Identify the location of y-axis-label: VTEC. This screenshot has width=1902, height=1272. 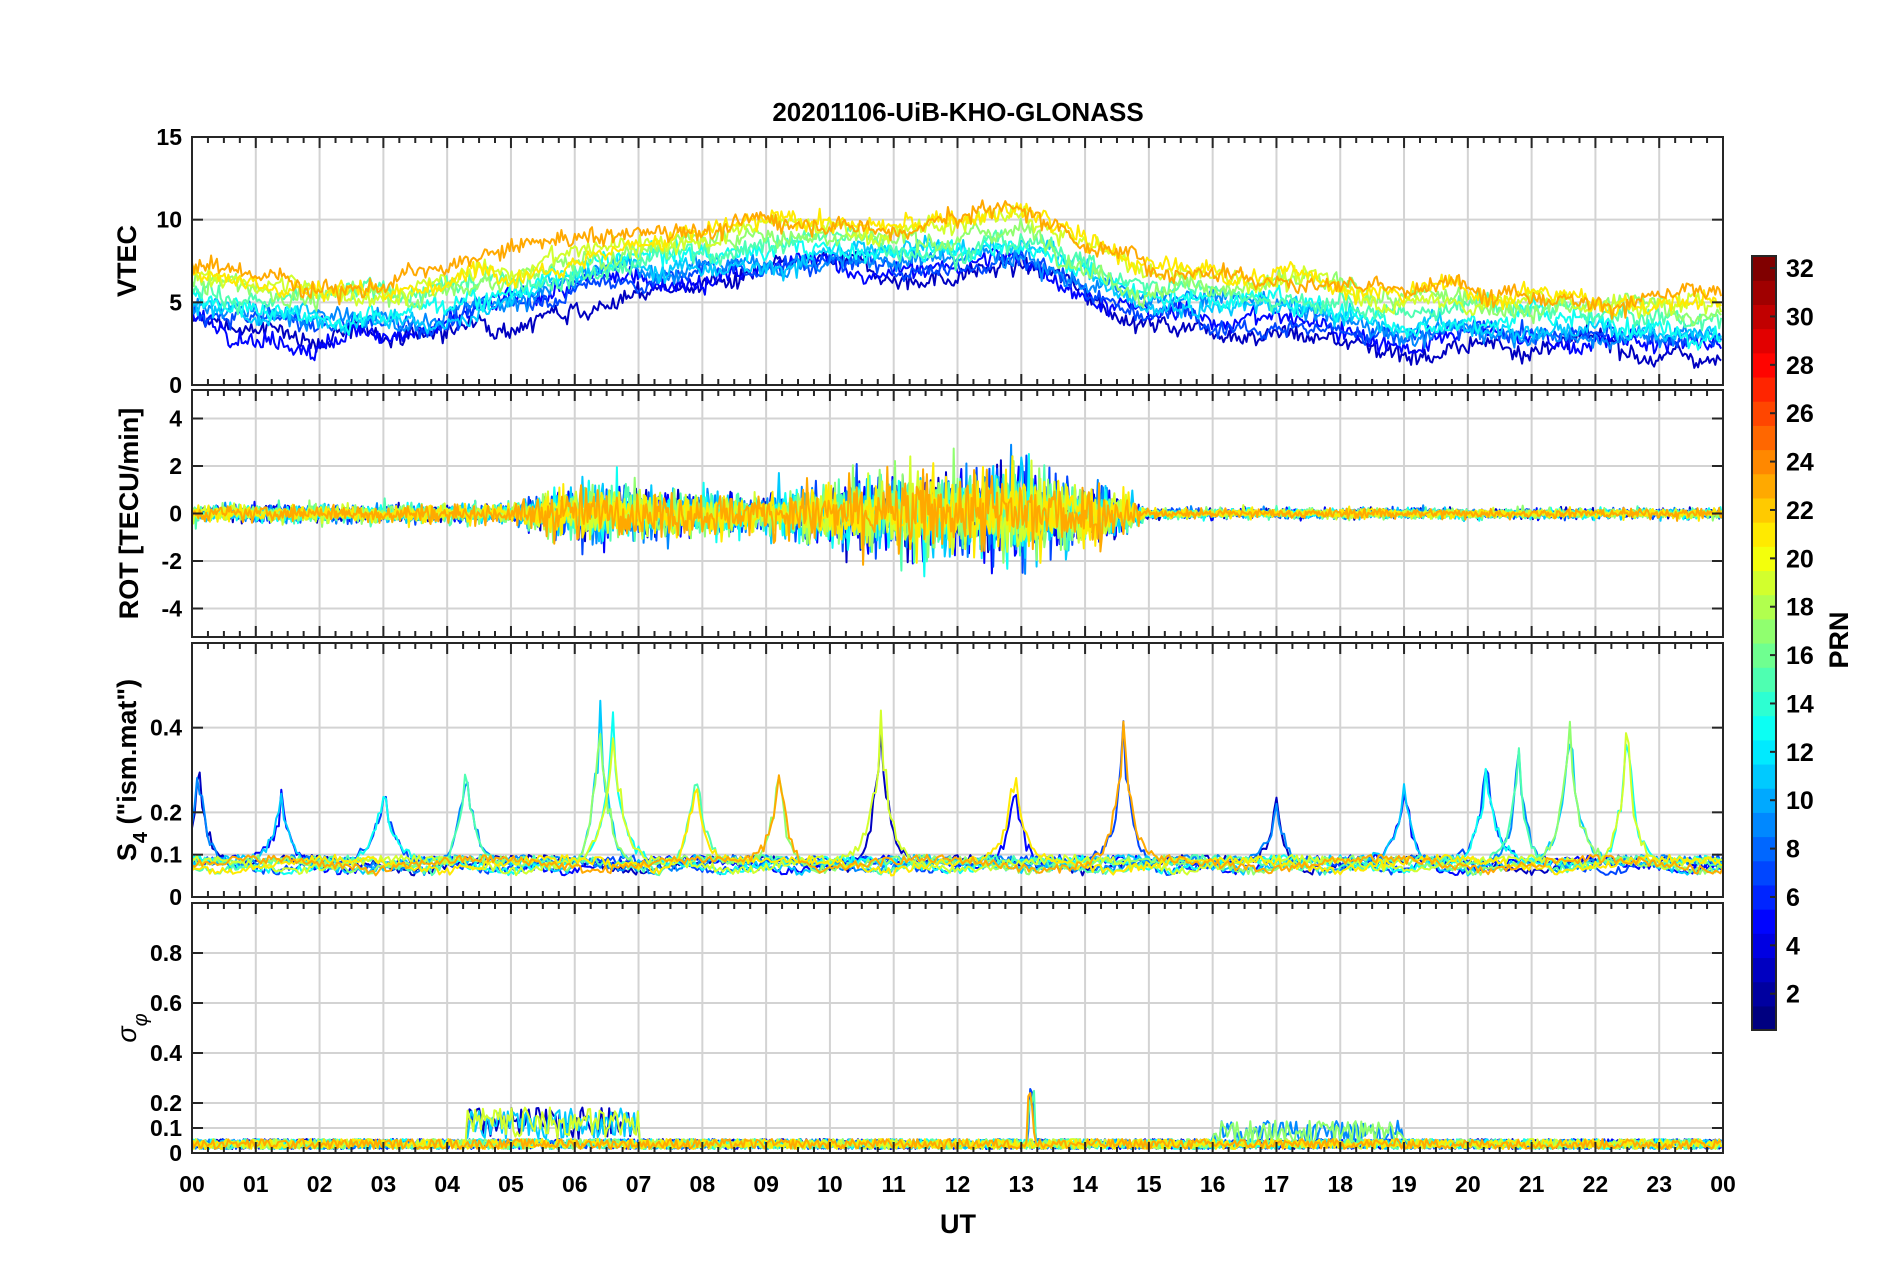
(127, 261).